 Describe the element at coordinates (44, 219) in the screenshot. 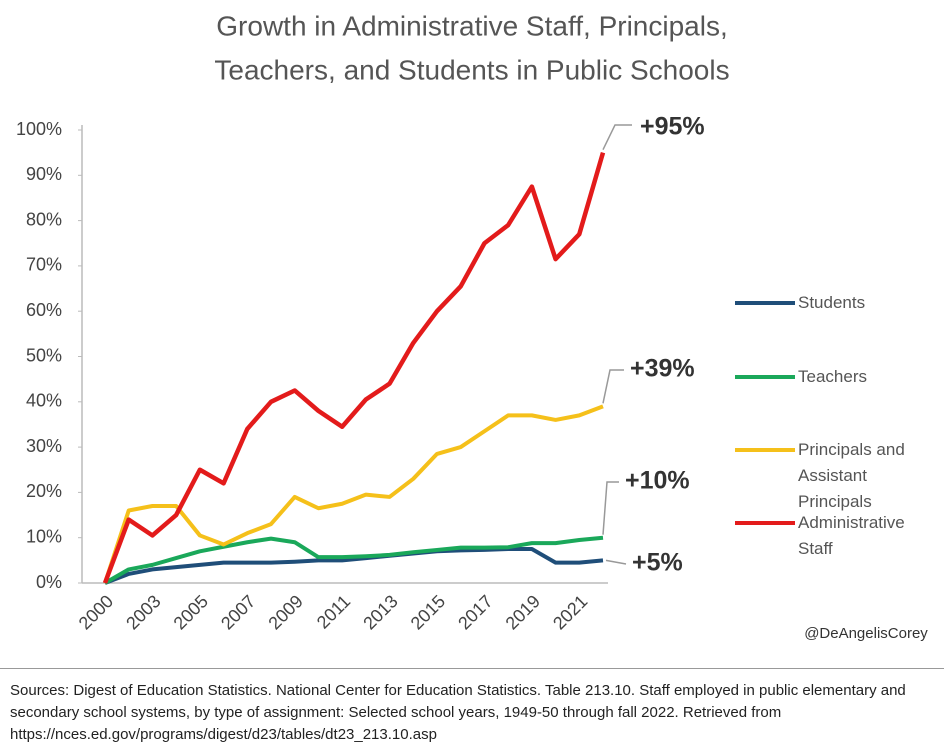

I see `y-tick-label: 80%` at that location.